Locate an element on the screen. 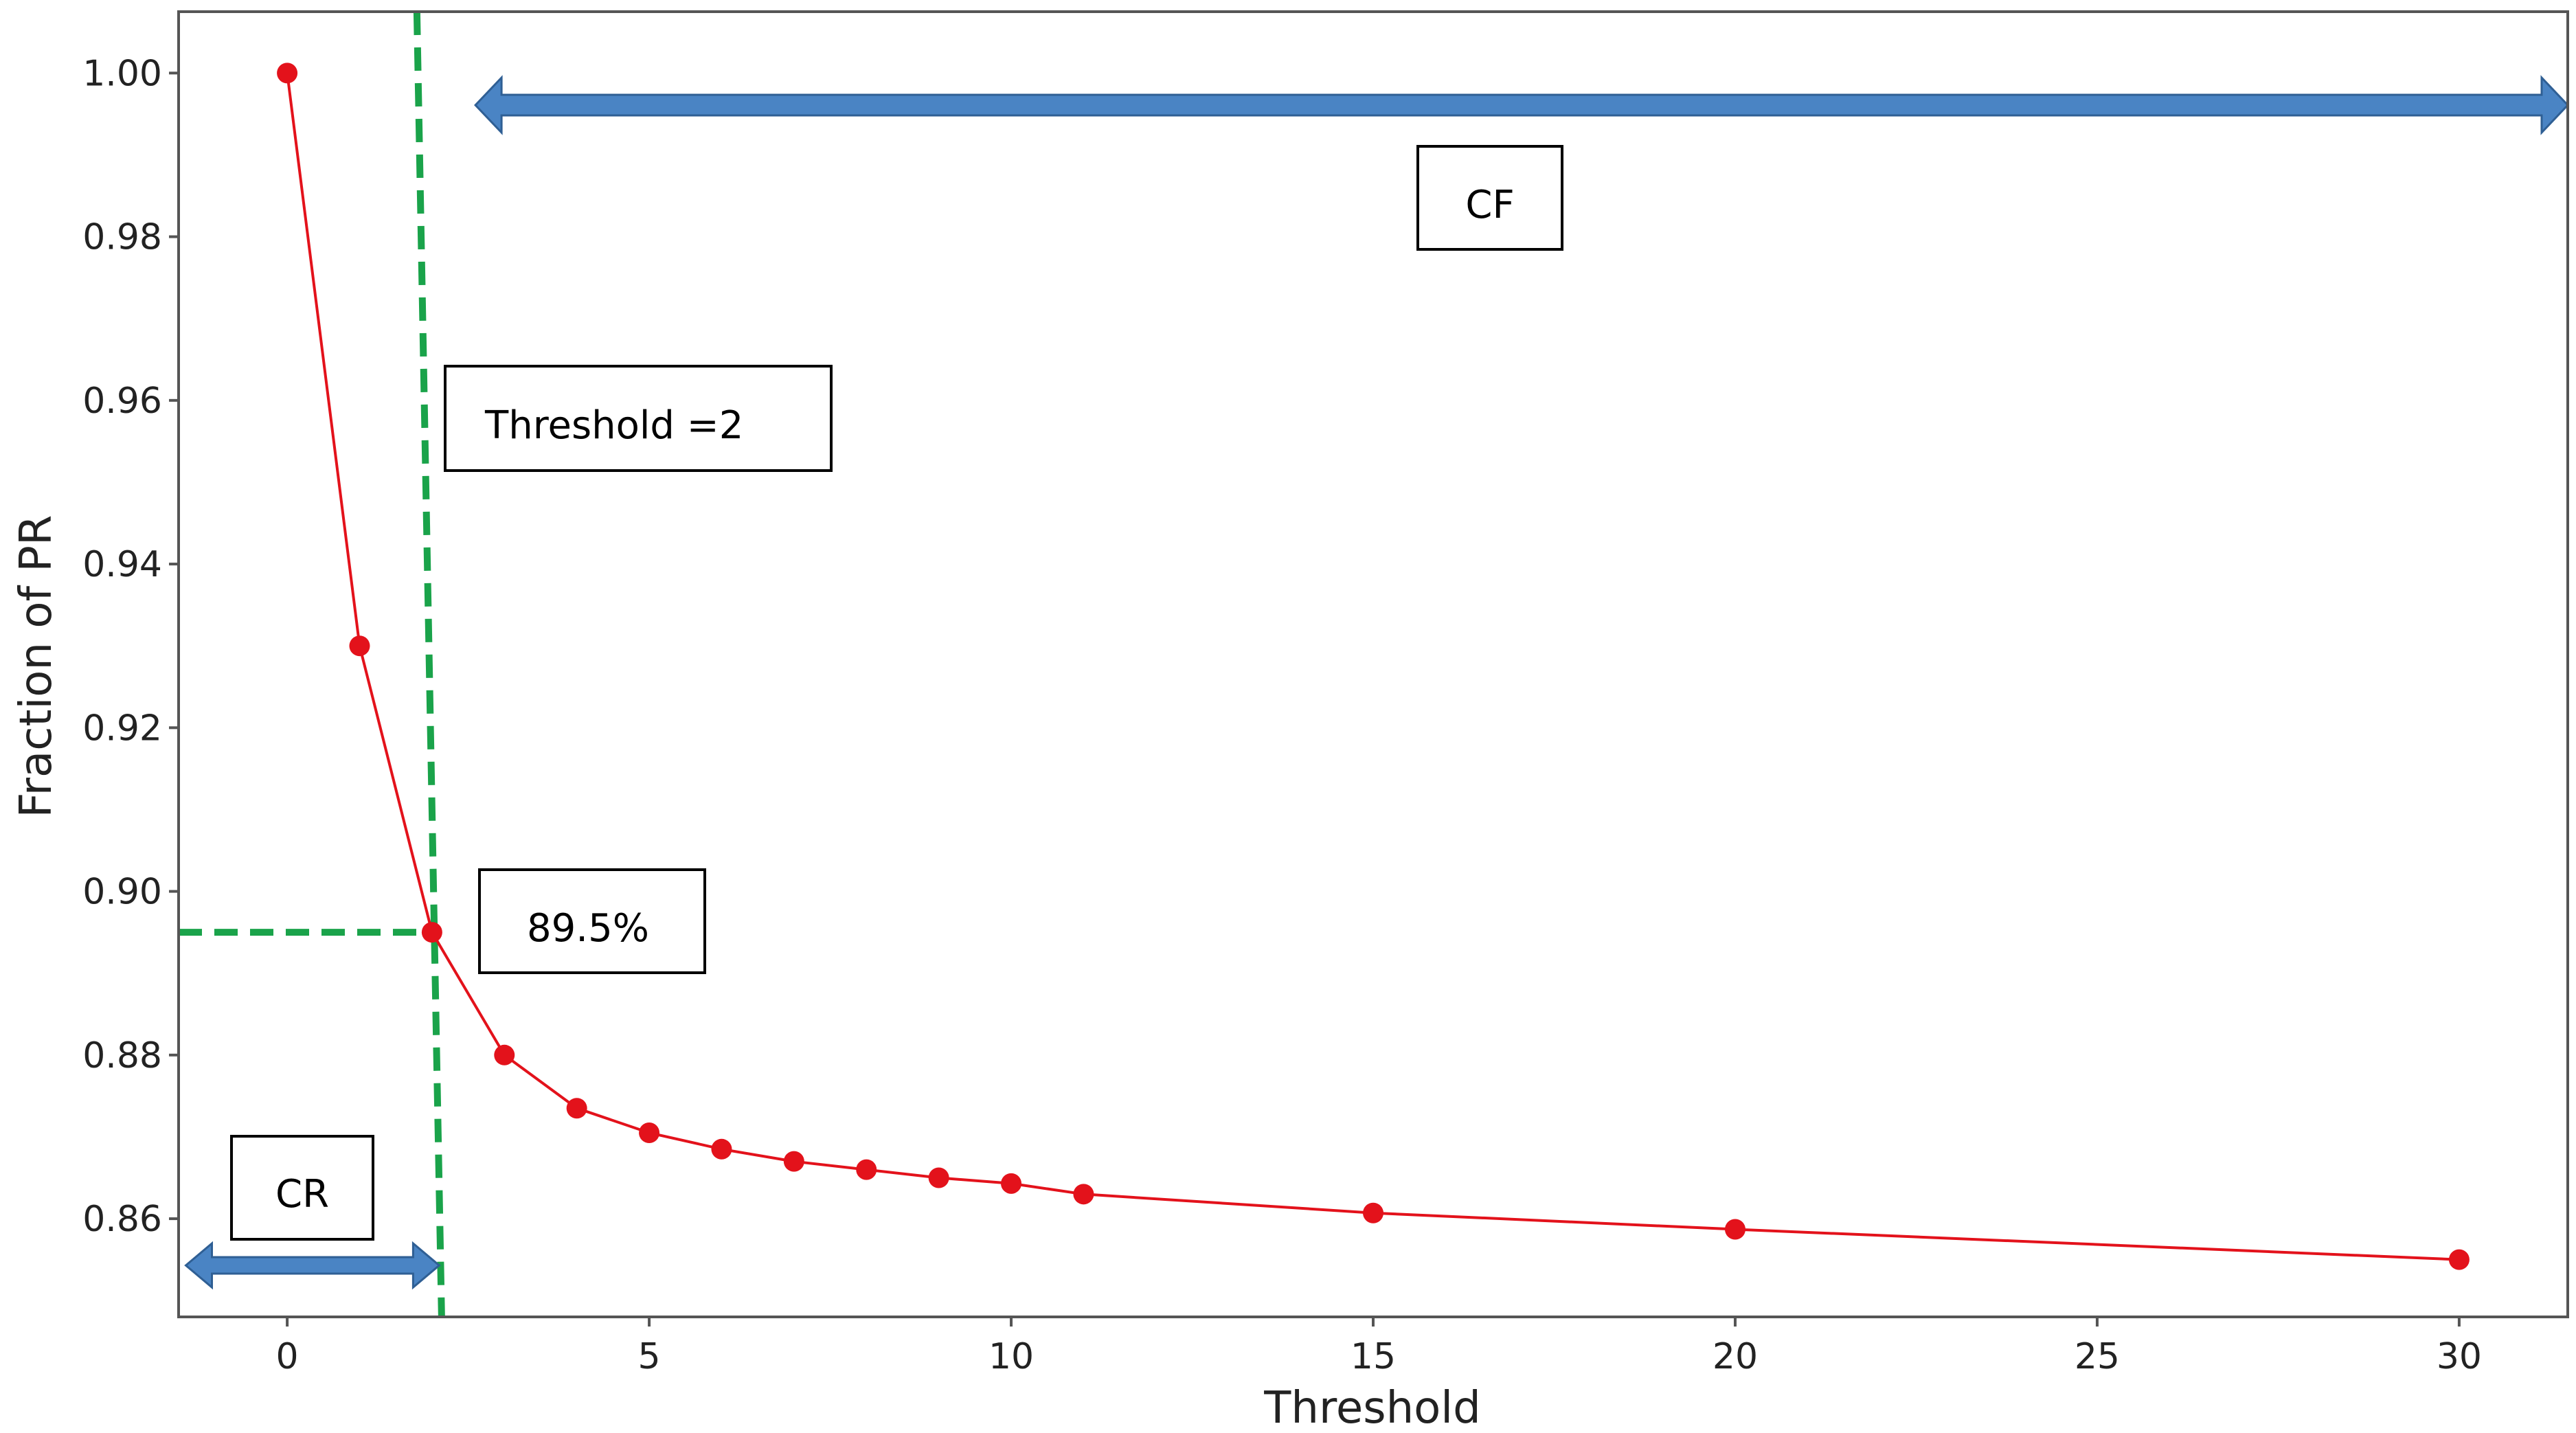 This screenshot has width=2576, height=1433. cf-box-label: CF is located at coordinates (1489, 205).